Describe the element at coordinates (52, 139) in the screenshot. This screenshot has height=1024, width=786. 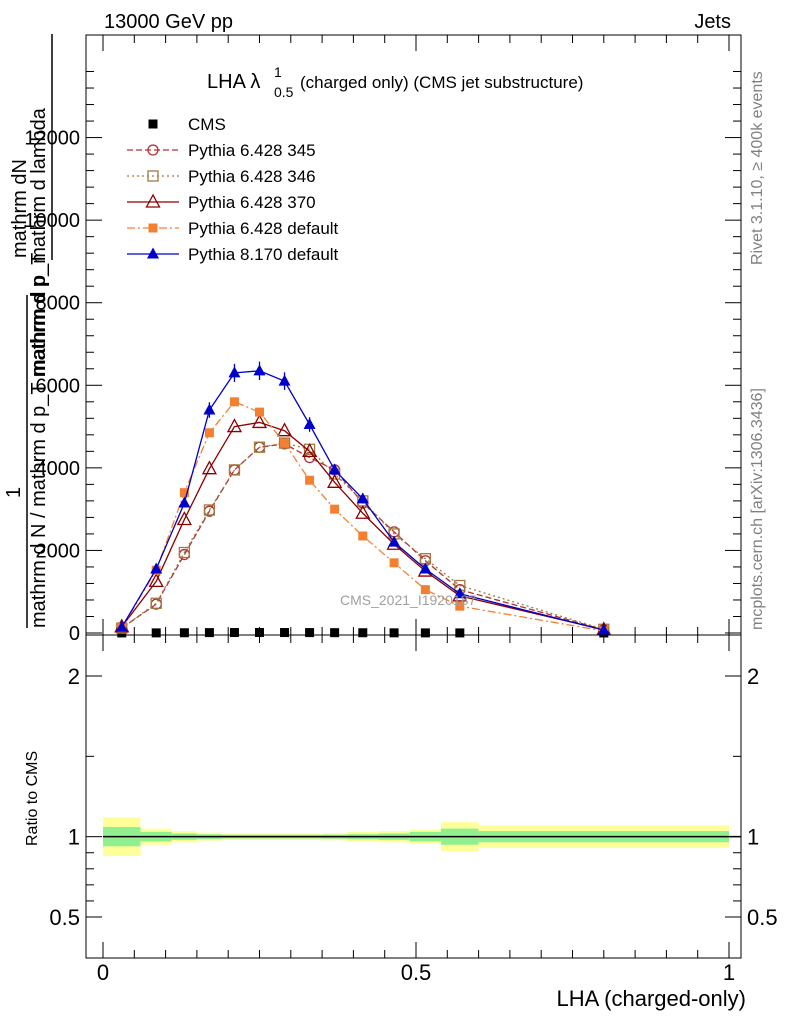
I see `main-ytick-label: 12000` at that location.